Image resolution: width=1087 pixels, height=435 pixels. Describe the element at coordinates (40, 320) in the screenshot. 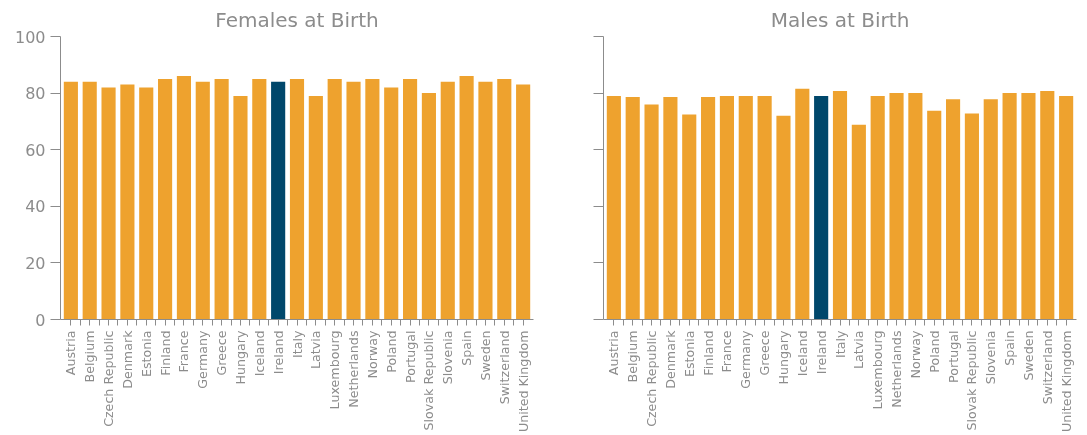

I see `y-tick-label: 0` at that location.